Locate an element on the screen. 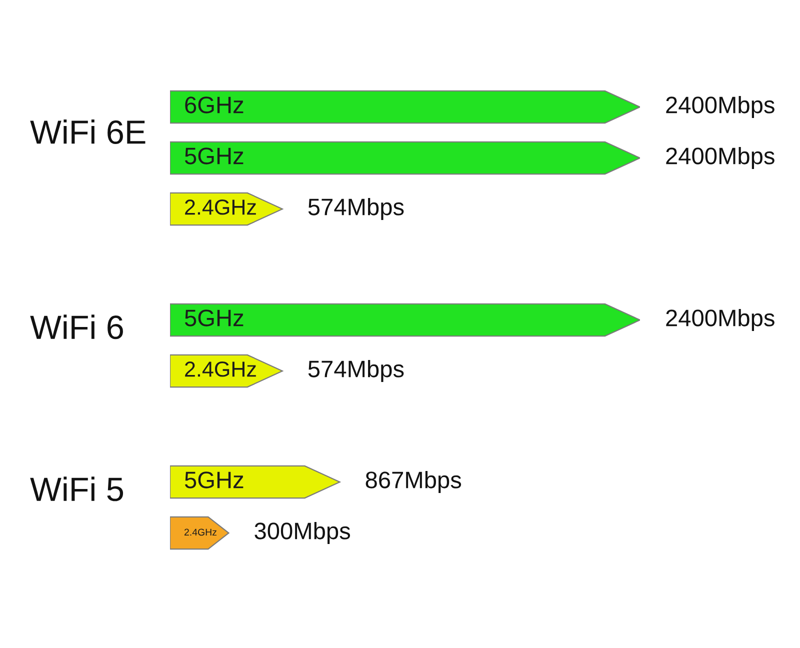 The height and width of the screenshot is (648, 800). data-label: 300Mbps is located at coordinates (302, 533).